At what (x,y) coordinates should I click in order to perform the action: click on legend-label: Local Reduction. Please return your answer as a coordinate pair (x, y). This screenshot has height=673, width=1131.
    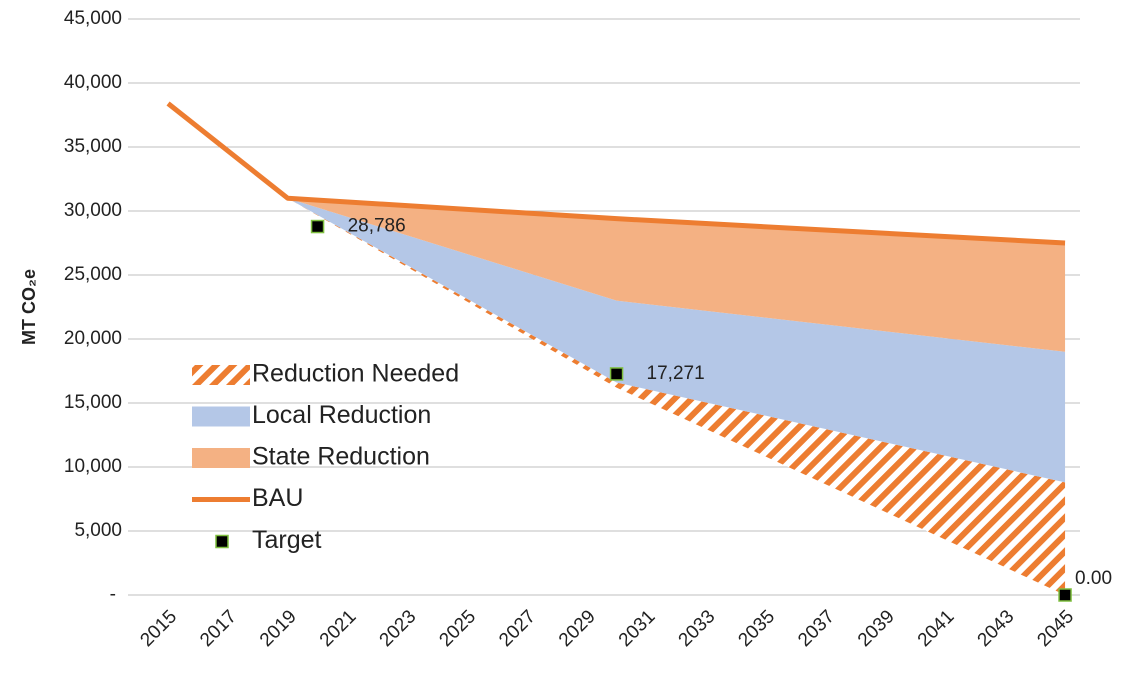
    Looking at the image, I should click on (341, 415).